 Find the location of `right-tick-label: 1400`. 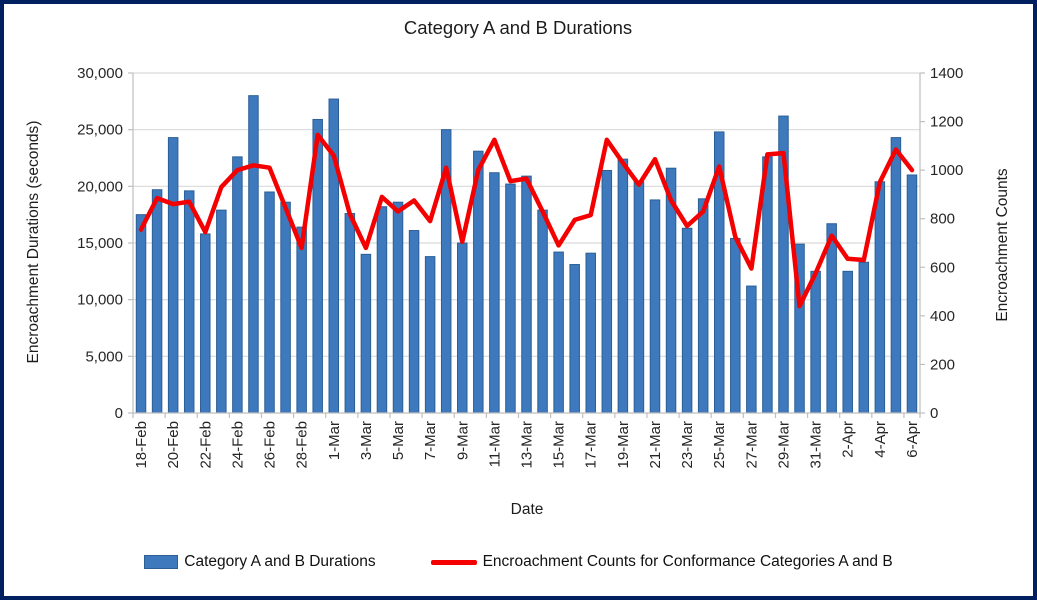

right-tick-label: 1400 is located at coordinates (946, 73).